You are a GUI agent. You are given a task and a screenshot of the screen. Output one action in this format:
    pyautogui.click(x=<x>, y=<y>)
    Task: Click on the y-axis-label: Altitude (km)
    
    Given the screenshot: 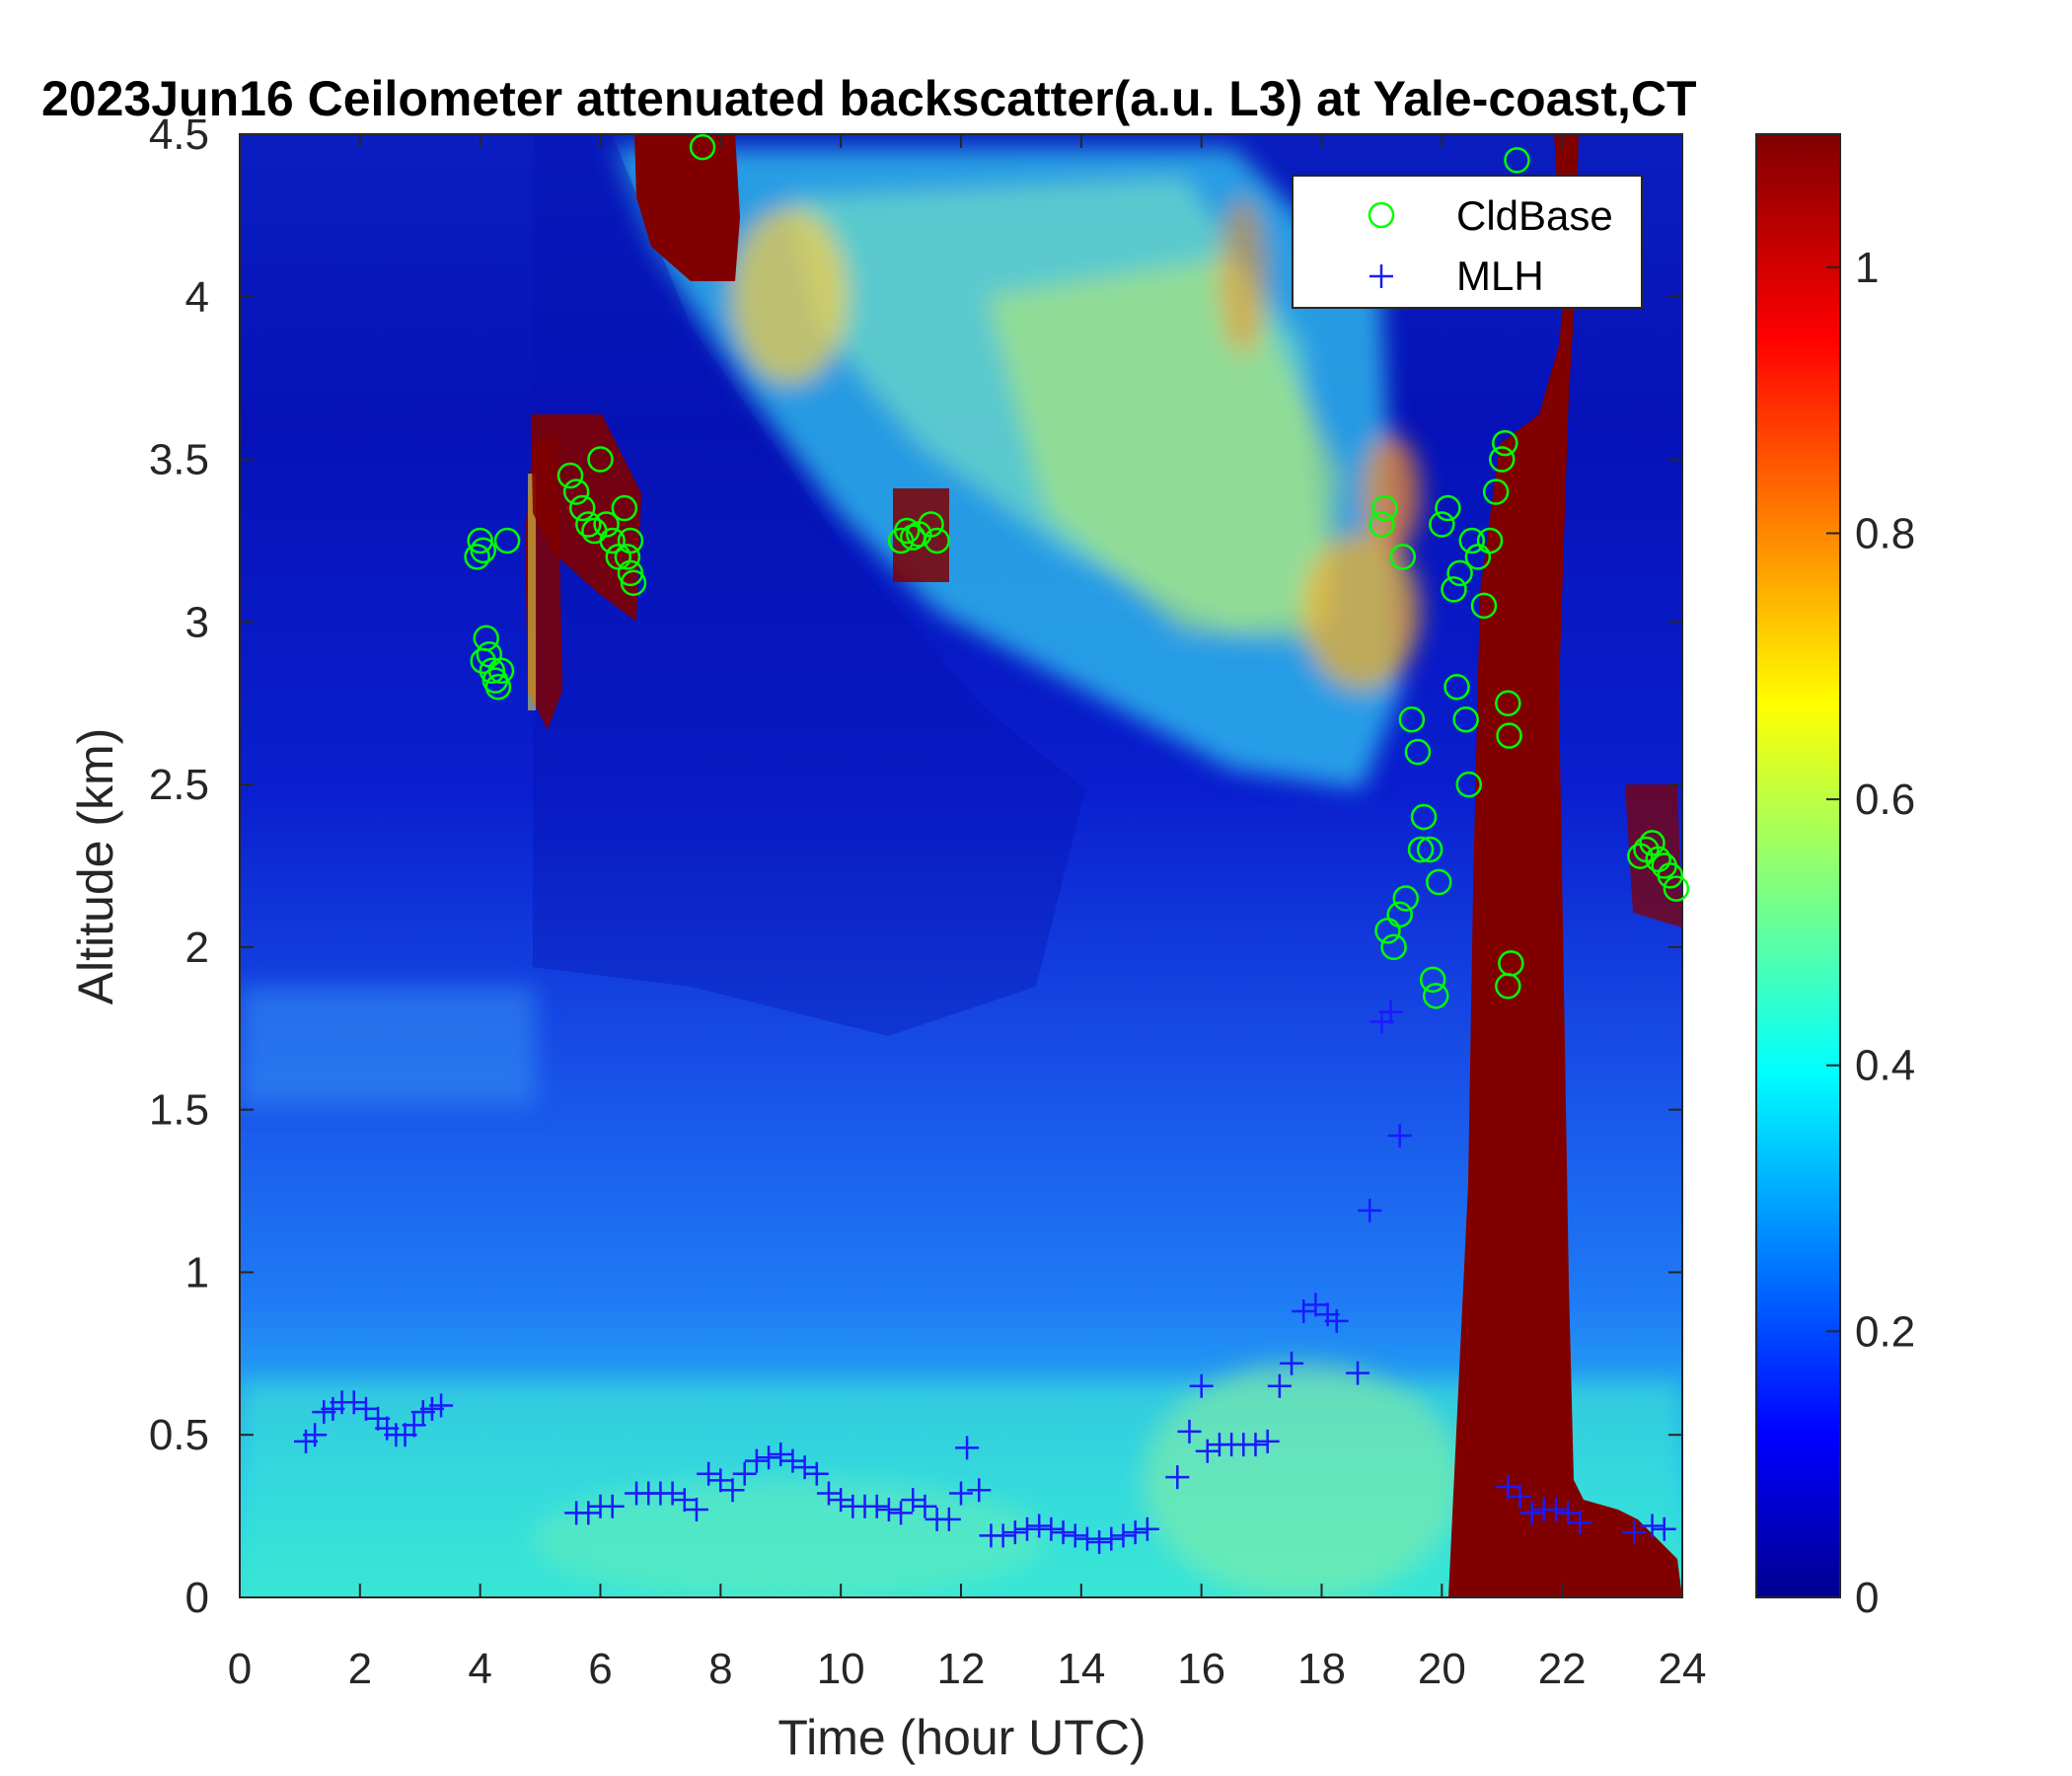 What is the action you would take?
    pyautogui.click(x=96, y=866)
    